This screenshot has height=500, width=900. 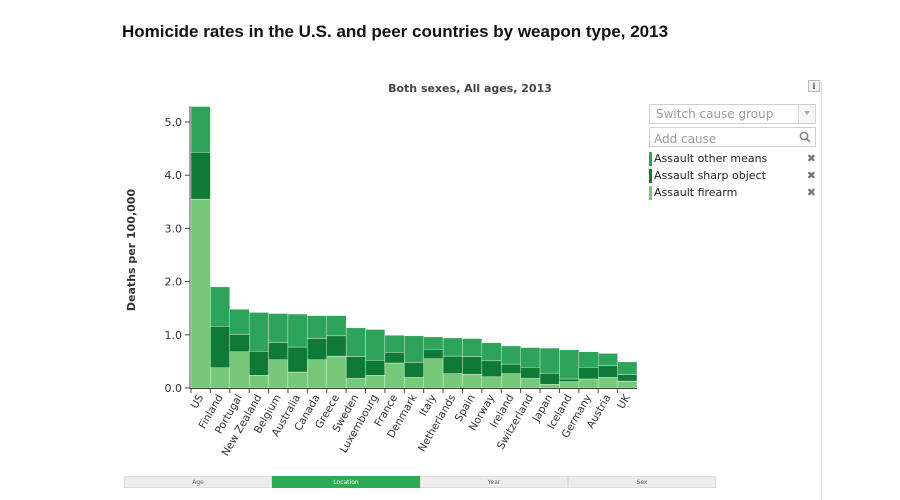 What do you see at coordinates (491, 369) in the screenshot?
I see `bar-norway-assault-sharp-object` at bounding box center [491, 369].